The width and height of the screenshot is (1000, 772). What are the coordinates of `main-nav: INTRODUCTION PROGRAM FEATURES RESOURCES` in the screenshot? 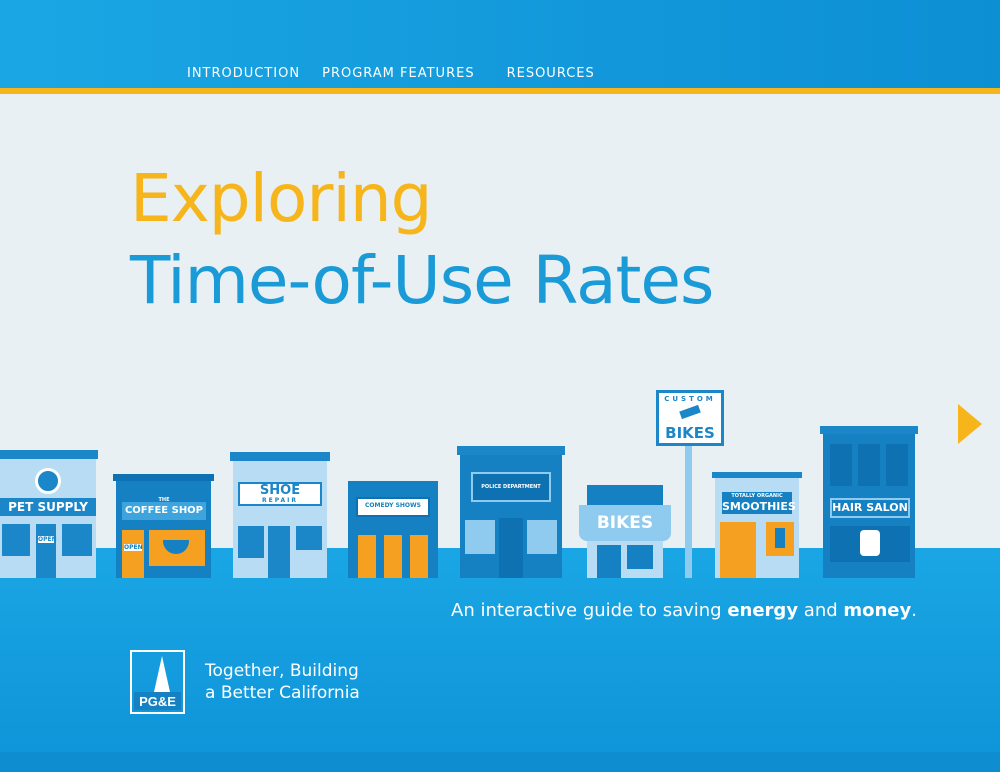 It's located at (391, 73).